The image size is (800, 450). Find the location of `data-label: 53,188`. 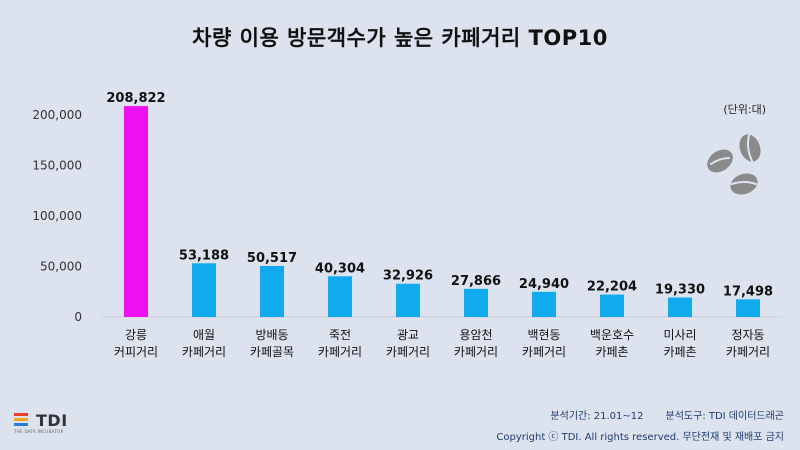

data-label: 53,188 is located at coordinates (204, 255).